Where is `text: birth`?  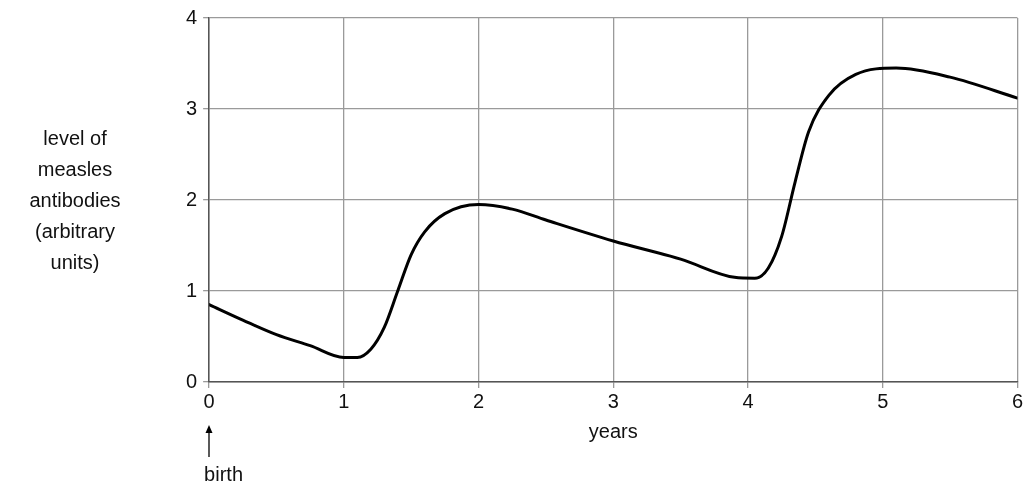 text: birth is located at coordinates (224, 473).